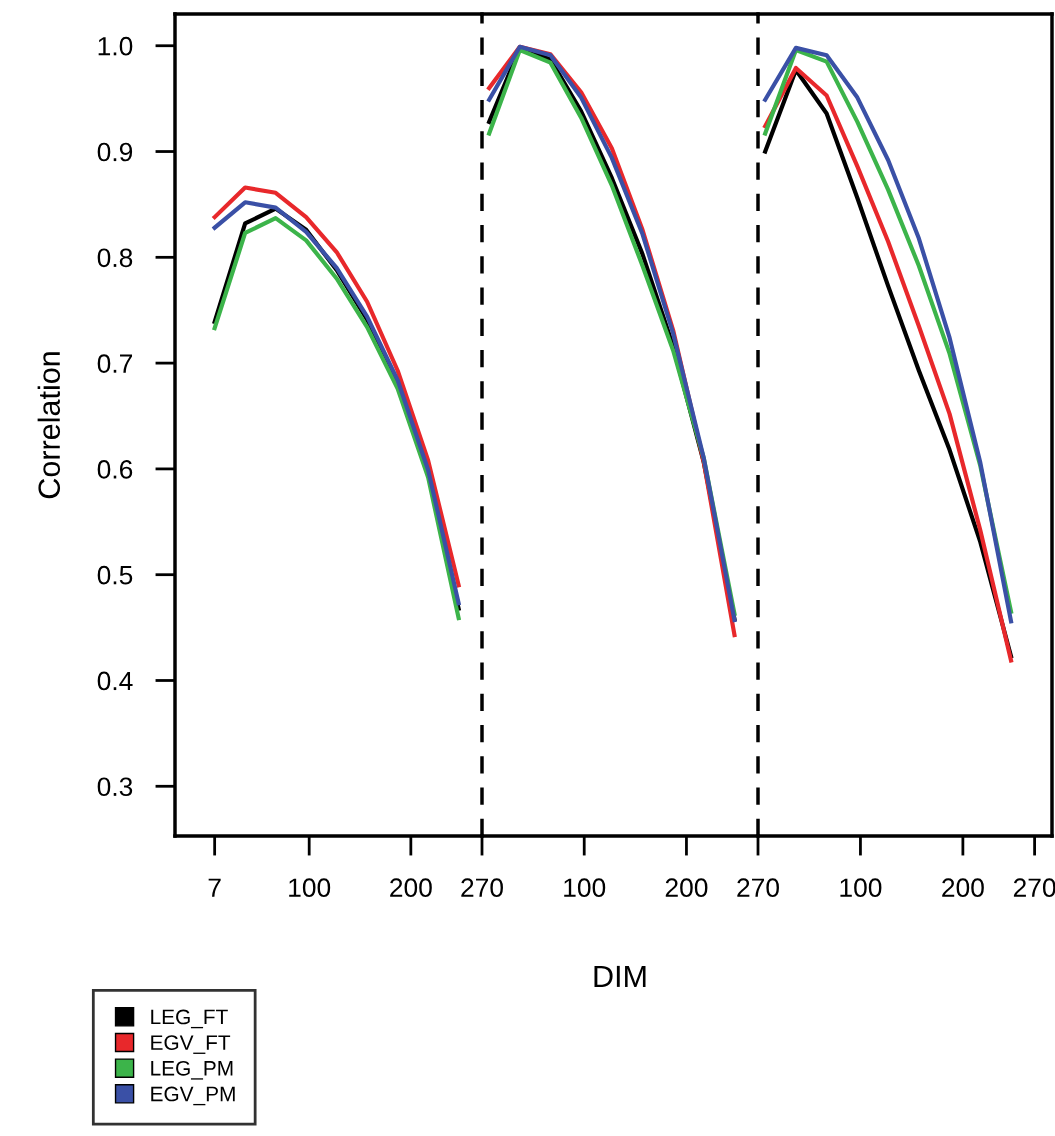 The image size is (1055, 1136). What do you see at coordinates (115, 363) in the screenshot?
I see `y-tick-label: 0.7` at bounding box center [115, 363].